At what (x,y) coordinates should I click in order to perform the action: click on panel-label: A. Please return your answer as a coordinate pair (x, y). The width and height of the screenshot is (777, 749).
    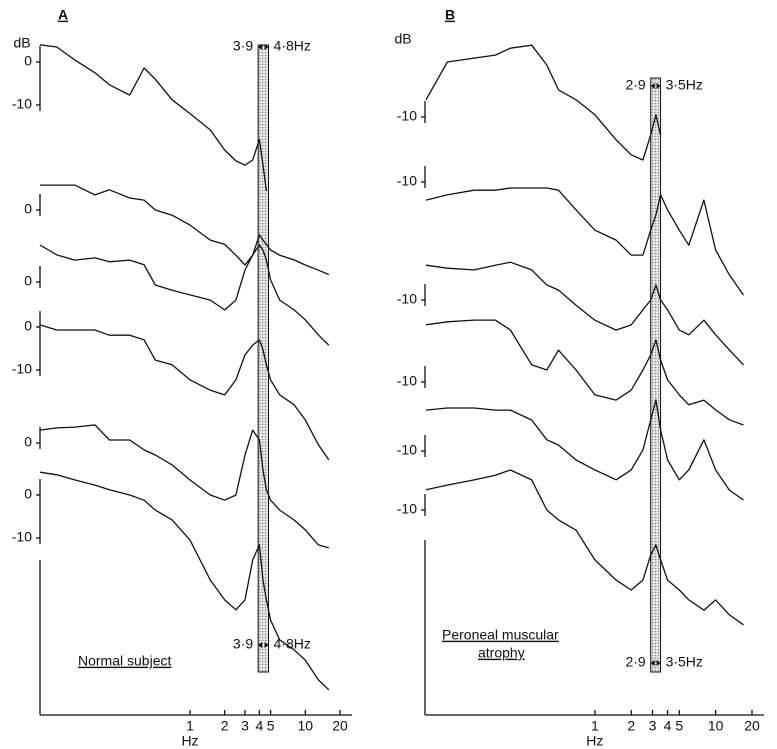
    Looking at the image, I should click on (63, 15).